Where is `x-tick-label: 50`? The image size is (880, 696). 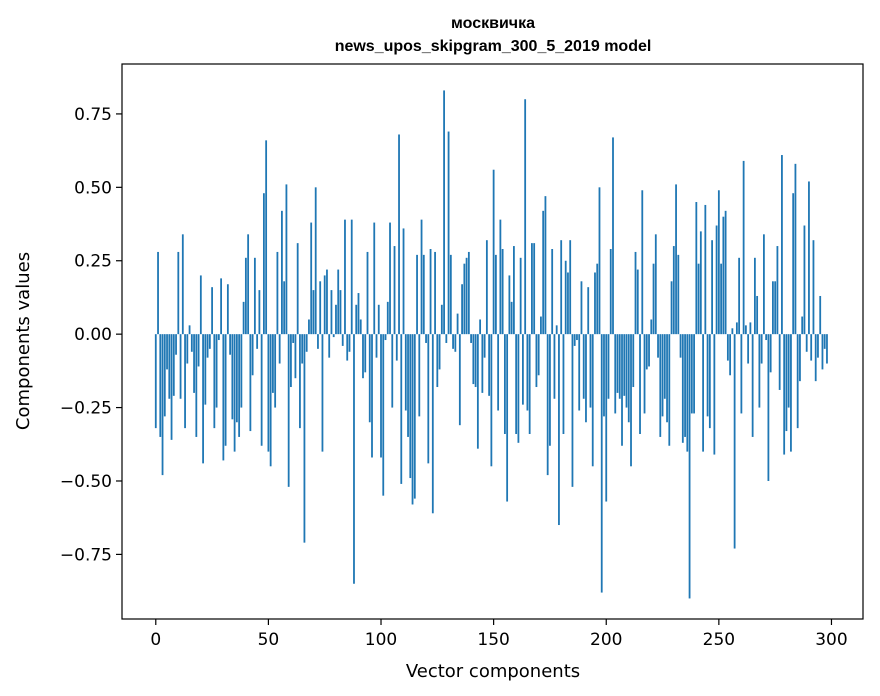 x-tick-label: 50 is located at coordinates (269, 640).